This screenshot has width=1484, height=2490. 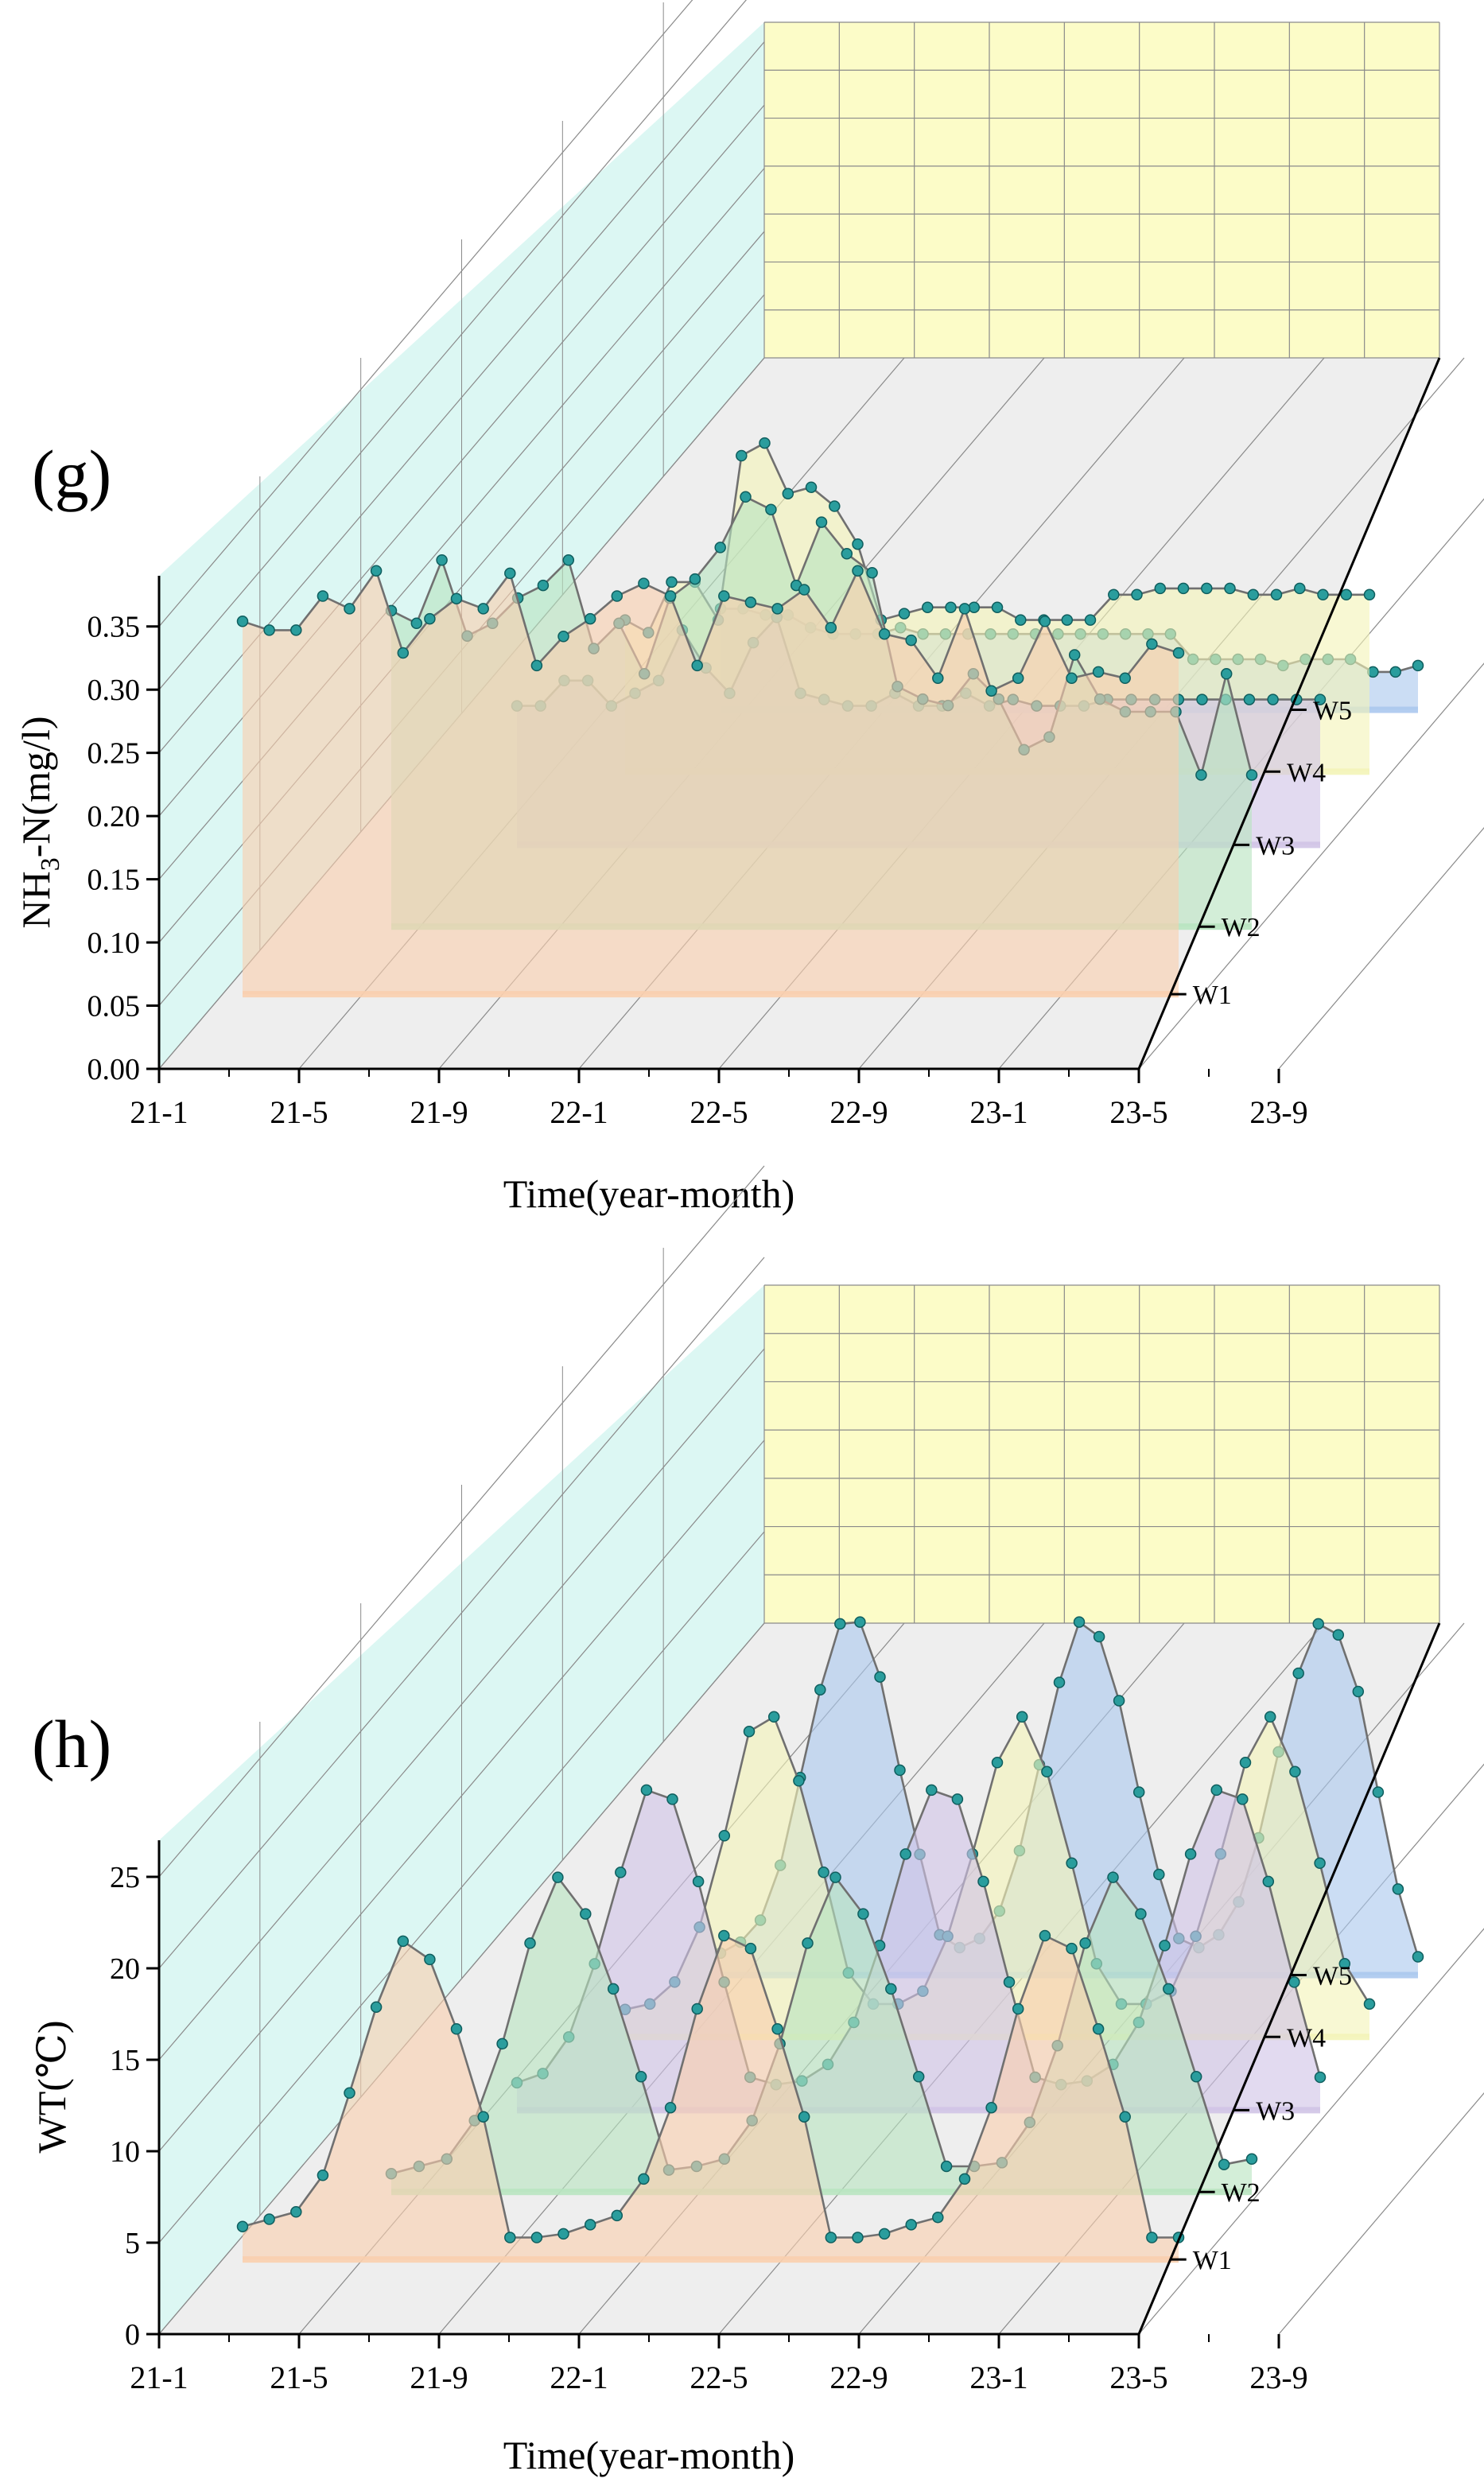 I want to click on series-label-W1: W1, so click(x=1212, y=995).